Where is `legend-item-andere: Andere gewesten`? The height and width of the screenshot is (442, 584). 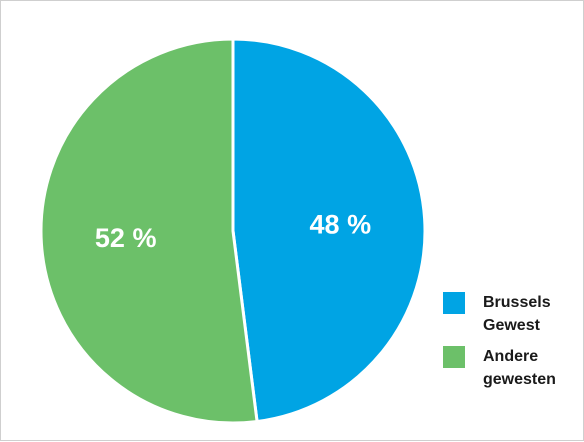 legend-item-andere: Andere gewesten is located at coordinates (513, 368).